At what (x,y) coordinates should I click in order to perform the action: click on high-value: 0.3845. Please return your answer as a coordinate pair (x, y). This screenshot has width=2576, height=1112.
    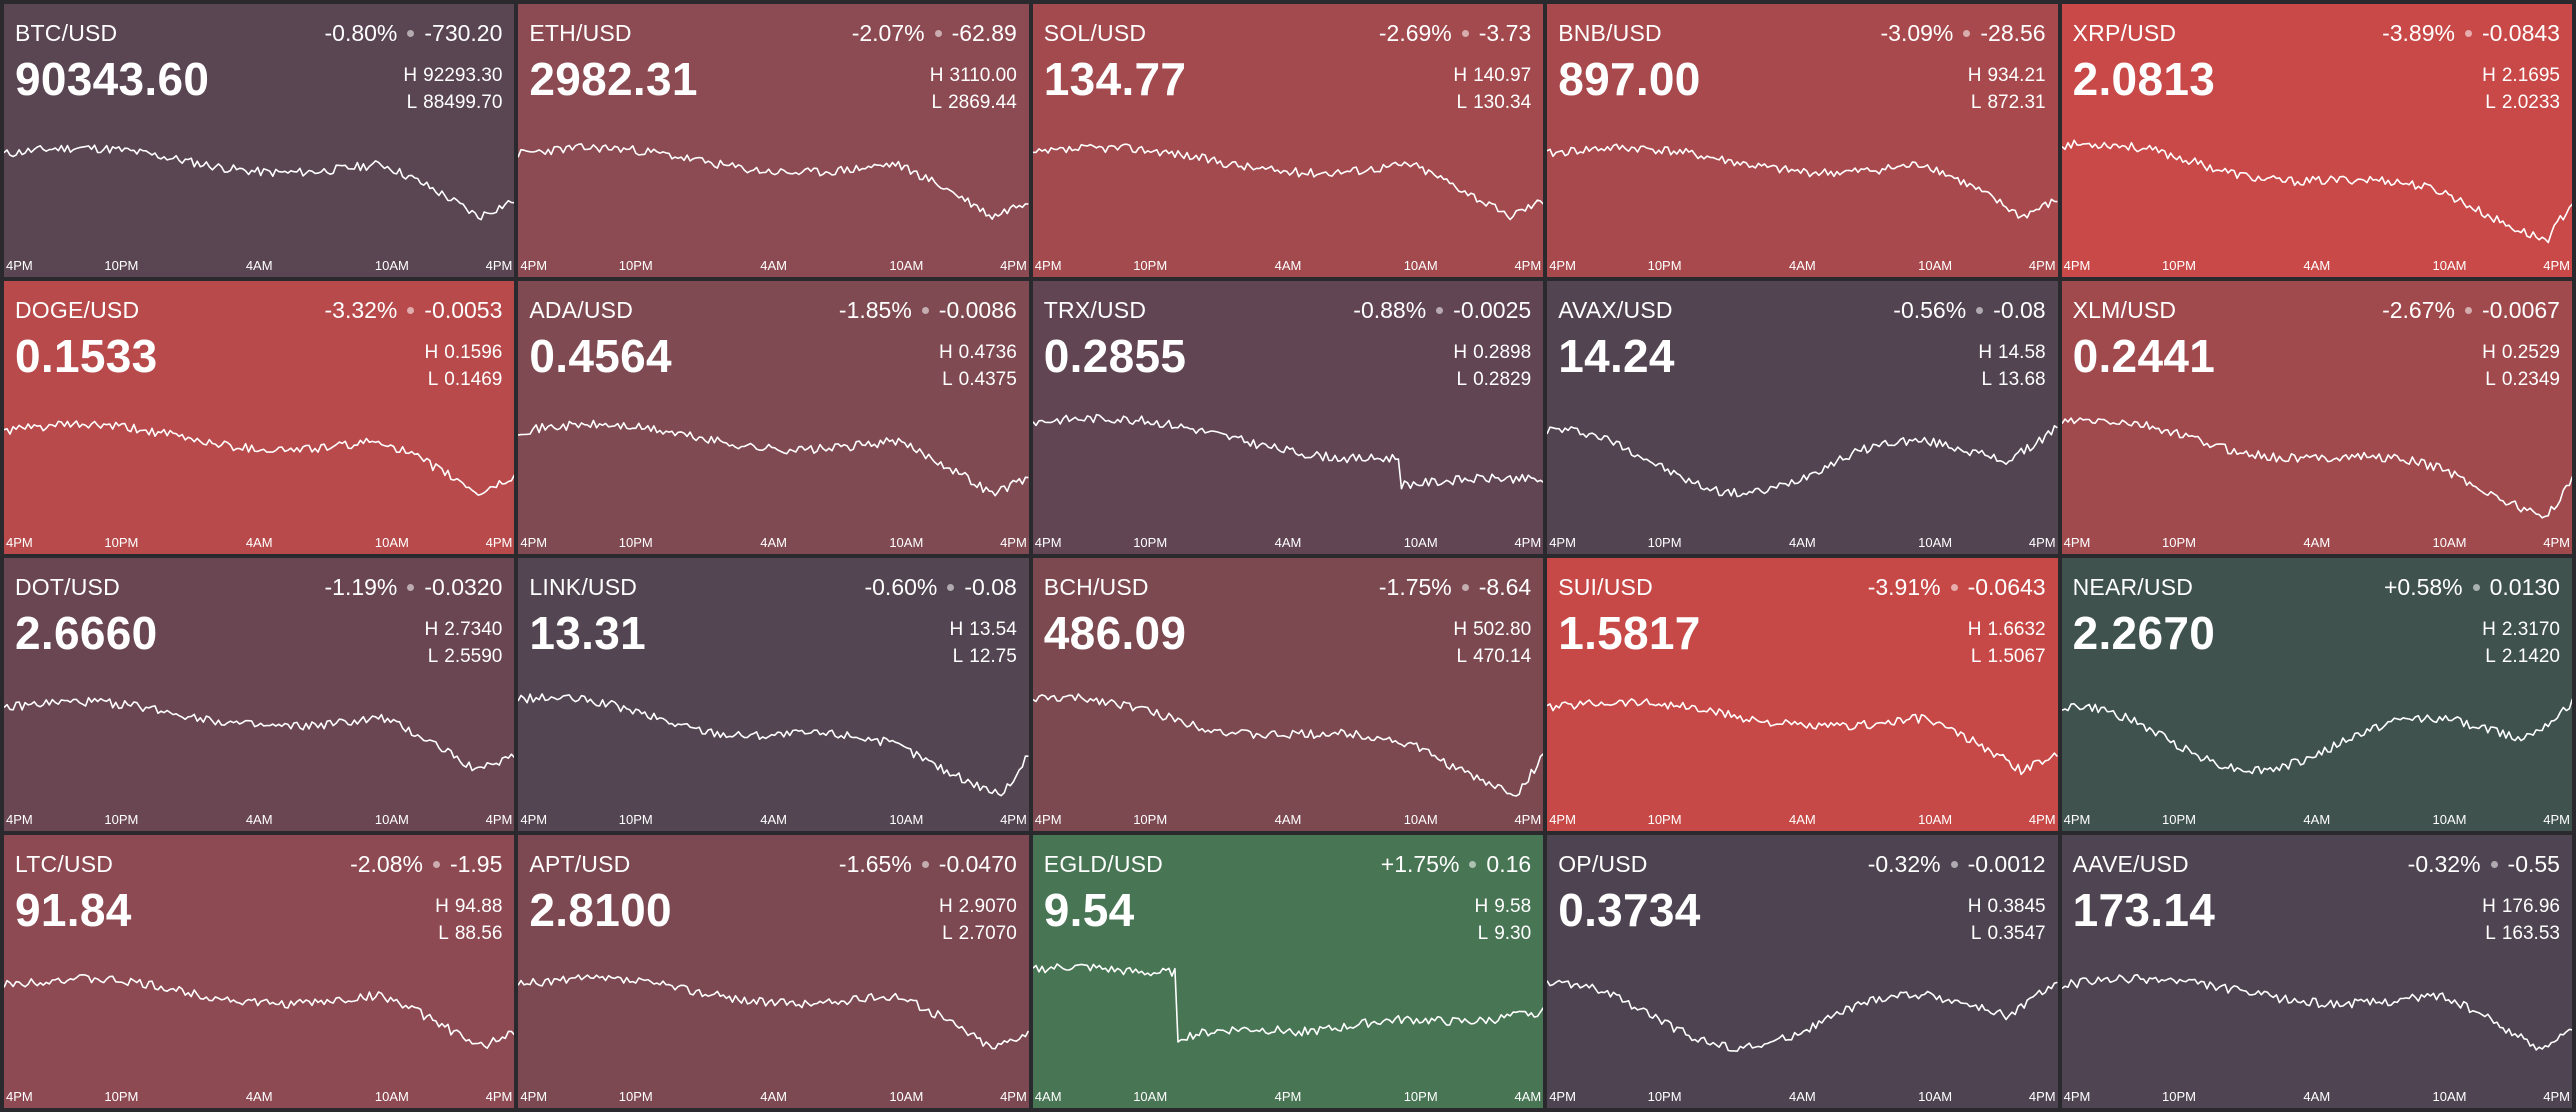
    Looking at the image, I should click on (2016, 906).